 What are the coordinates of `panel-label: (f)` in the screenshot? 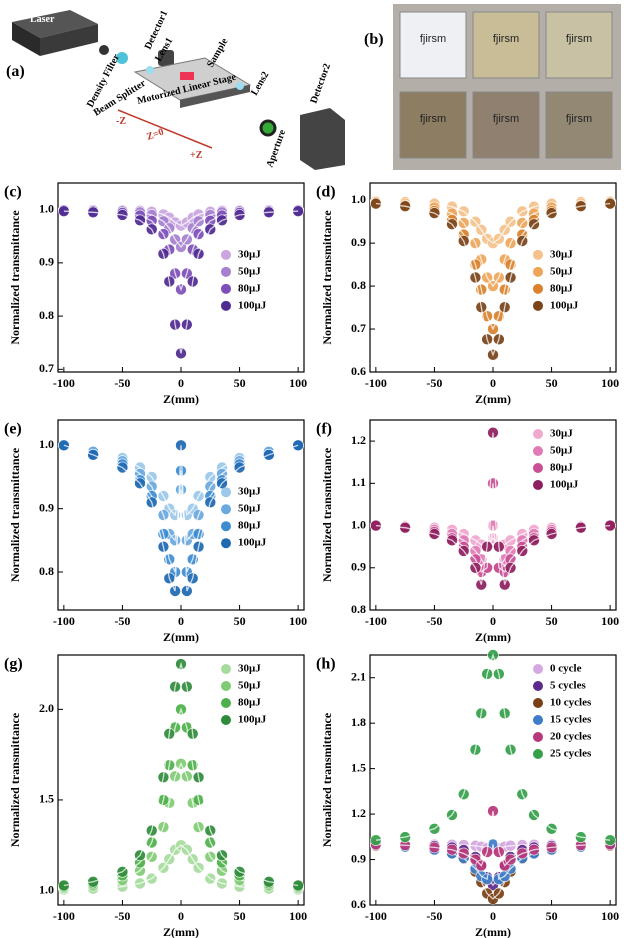 It's located at (324, 429).